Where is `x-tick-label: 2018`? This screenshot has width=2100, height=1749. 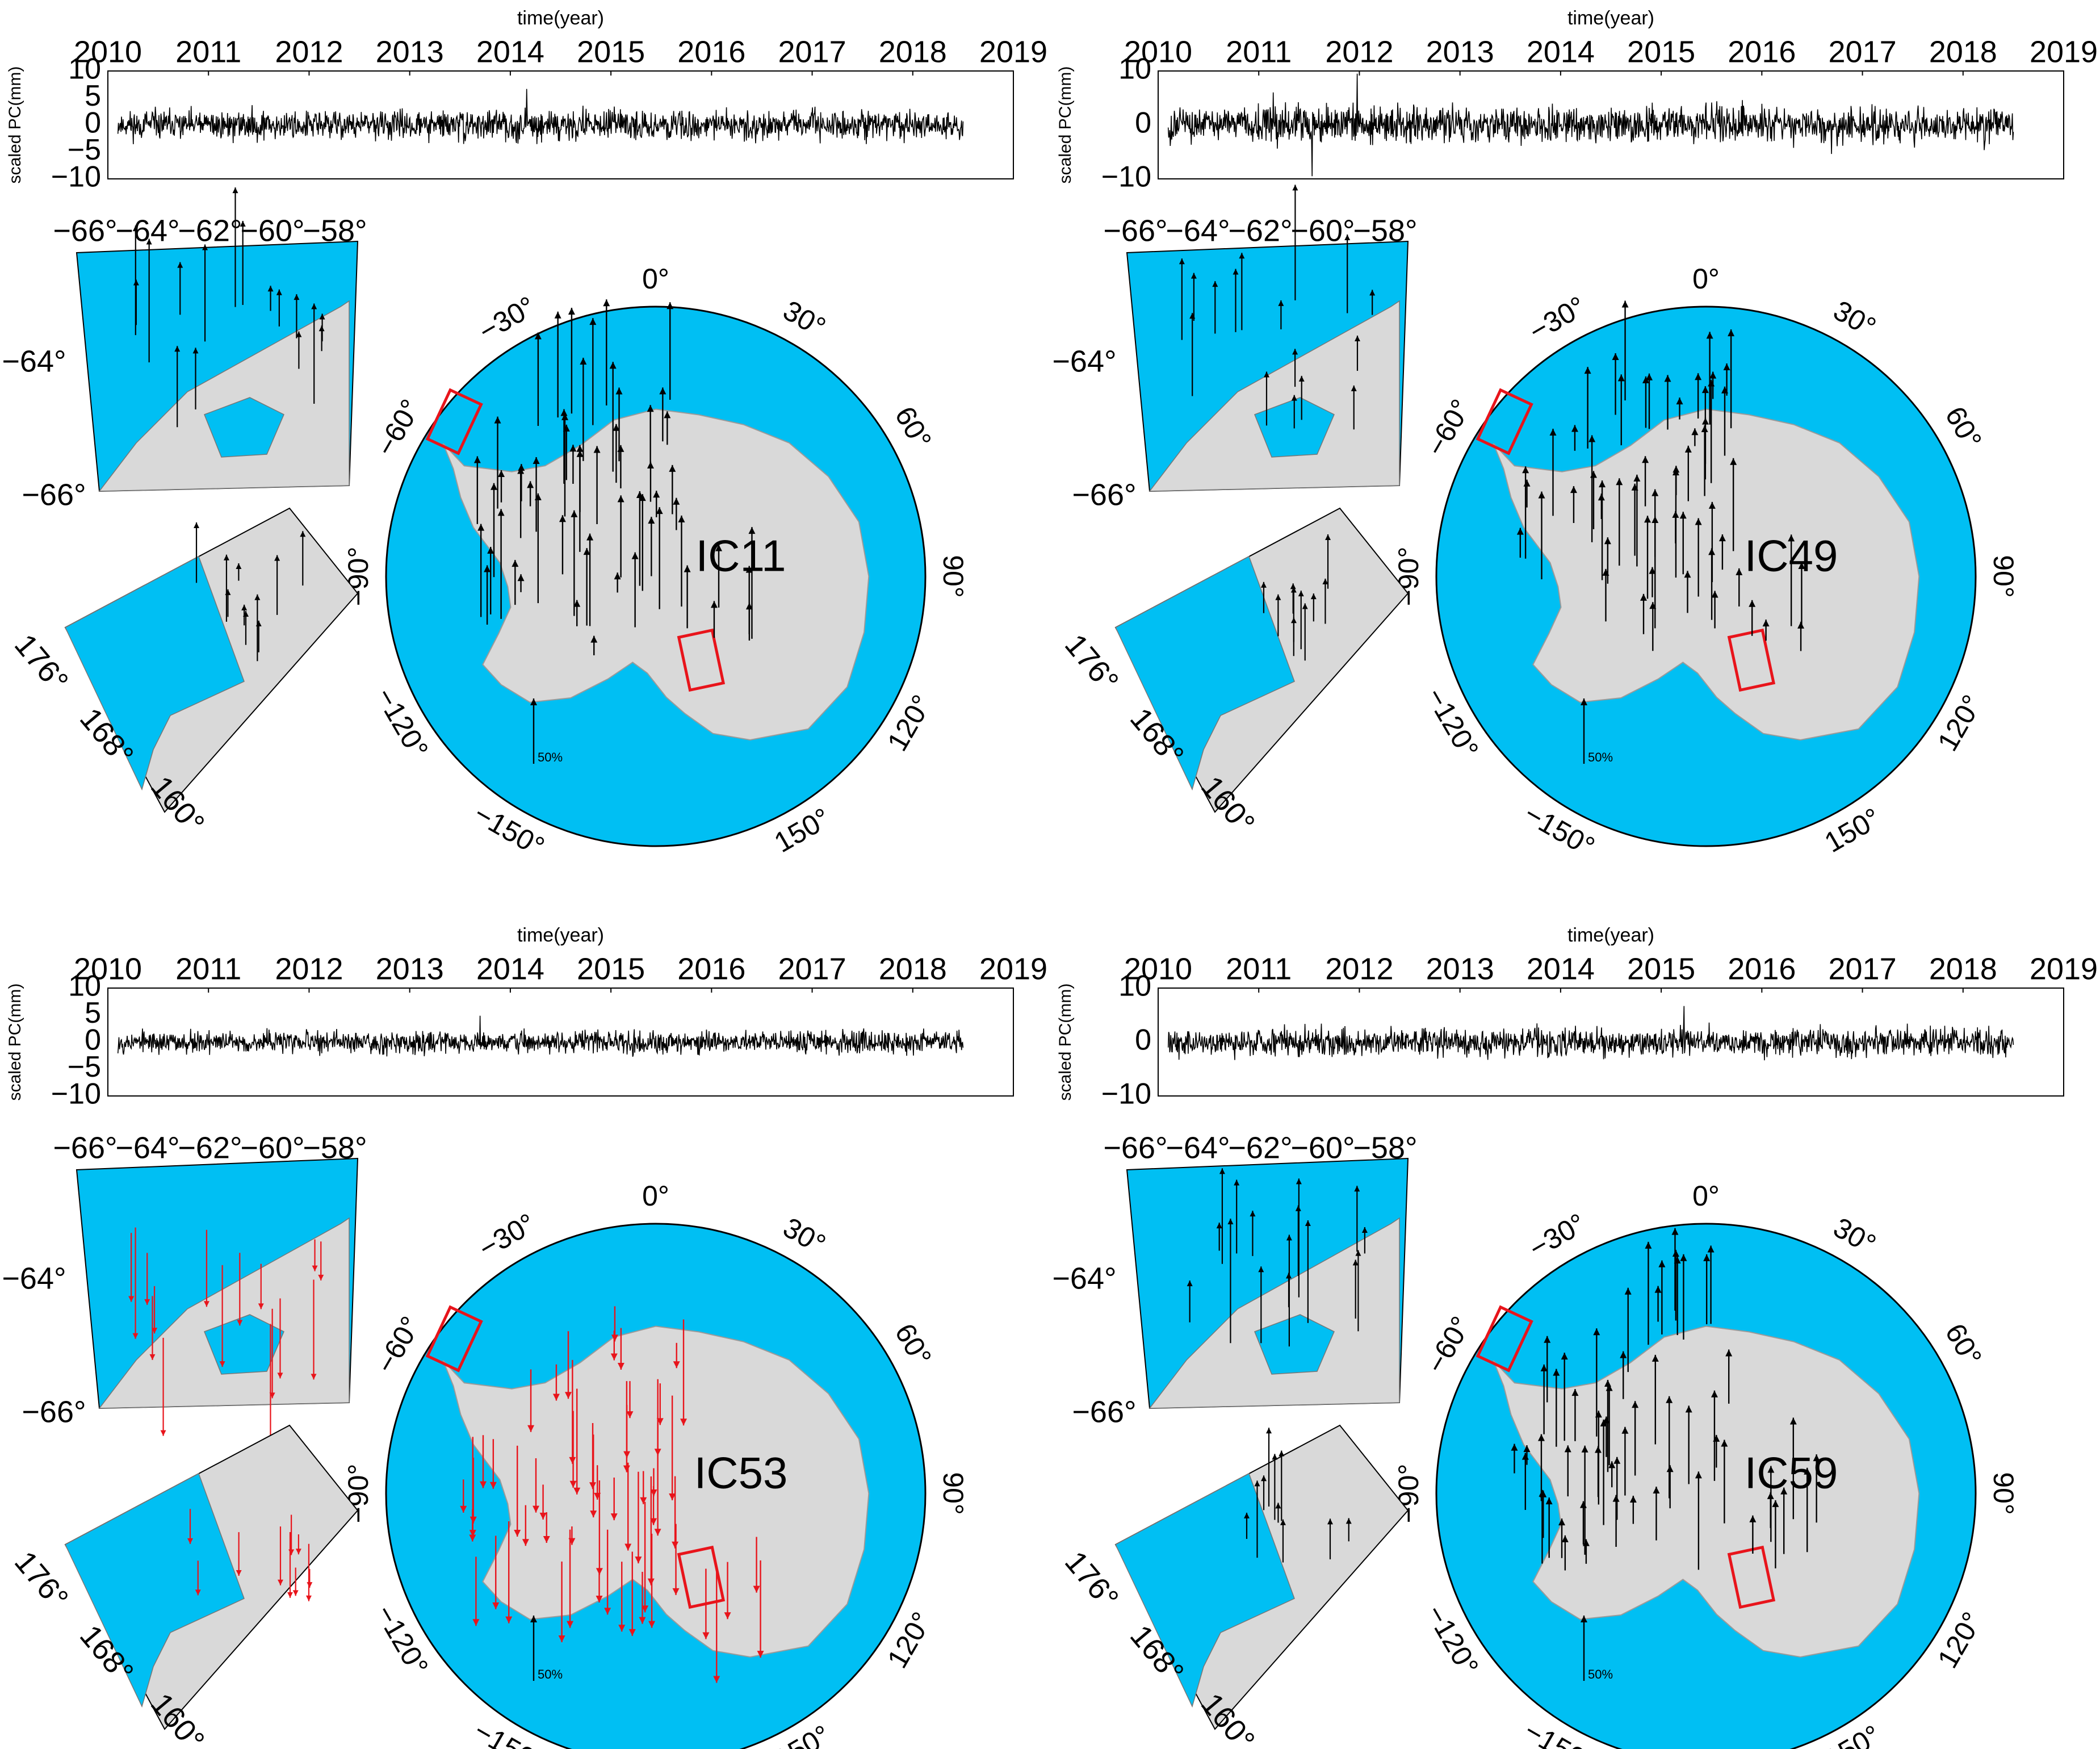
x-tick-label: 2018 is located at coordinates (1963, 52).